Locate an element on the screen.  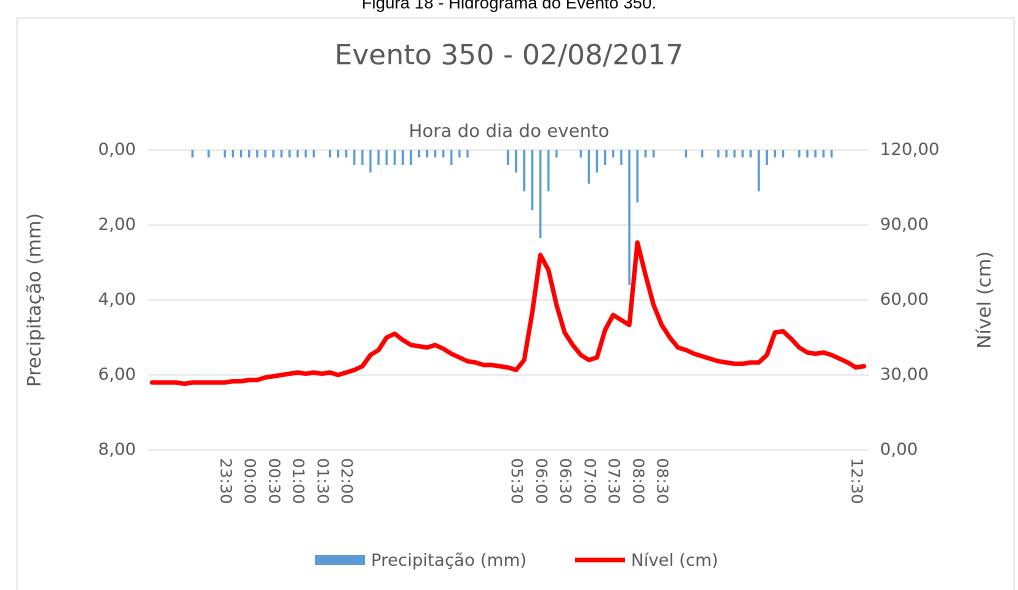
y-axis-title: Precipitação (mm) is located at coordinates (35, 300).